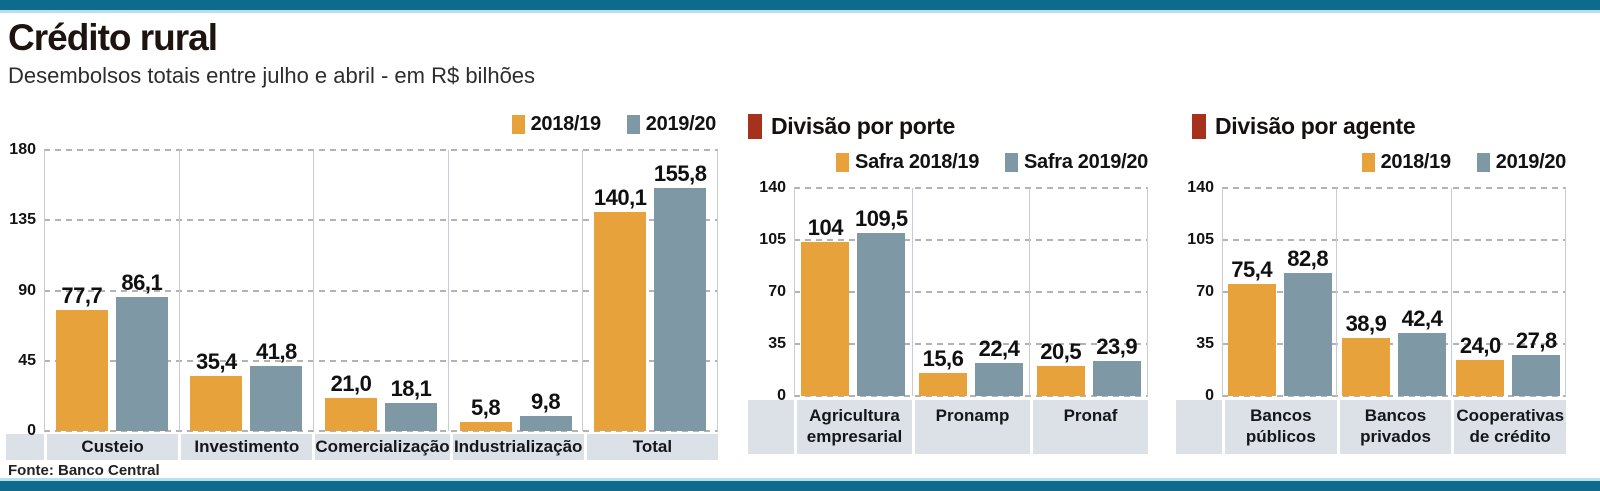 The height and width of the screenshot is (491, 1600). I want to click on bar: 35,4, so click(216, 390).